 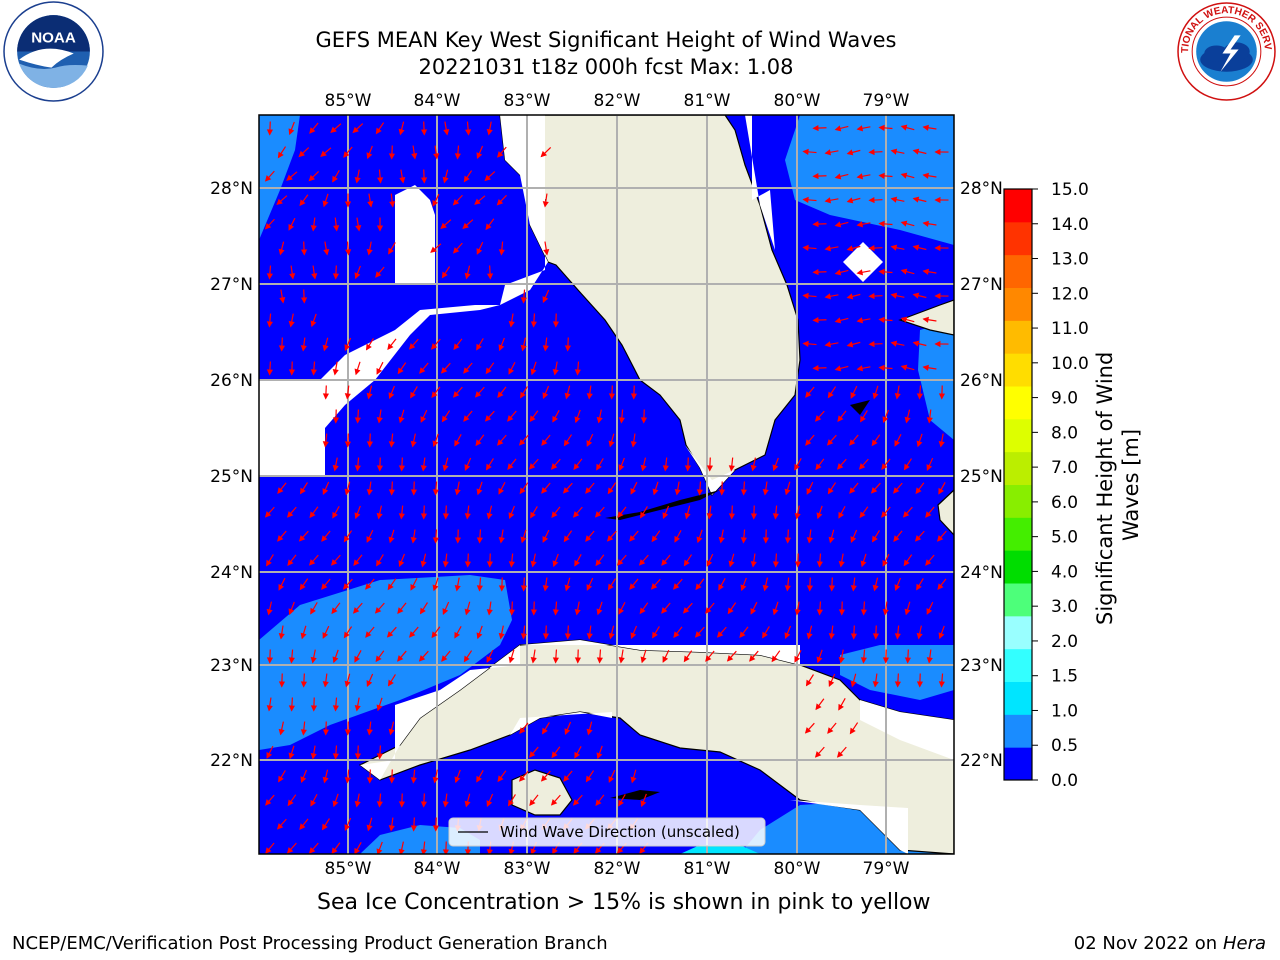 I want to click on colorbar-tick-label: 4.0, so click(x=1064, y=572).